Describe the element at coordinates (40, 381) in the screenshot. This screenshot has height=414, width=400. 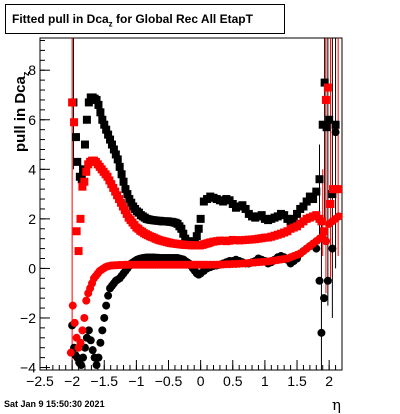
I see `x-tick-label: −2.5` at that location.